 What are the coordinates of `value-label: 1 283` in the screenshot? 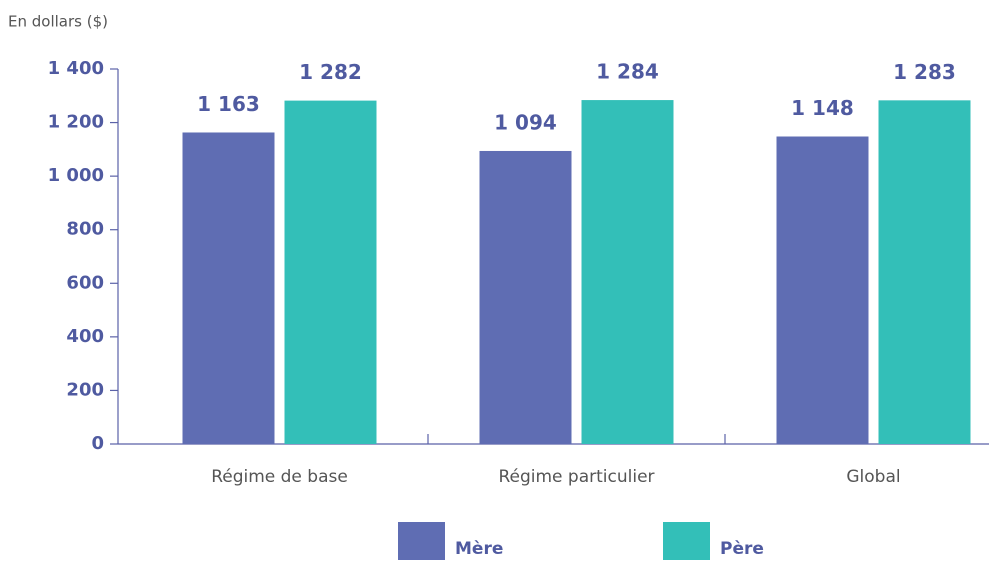 It's located at (924, 72).